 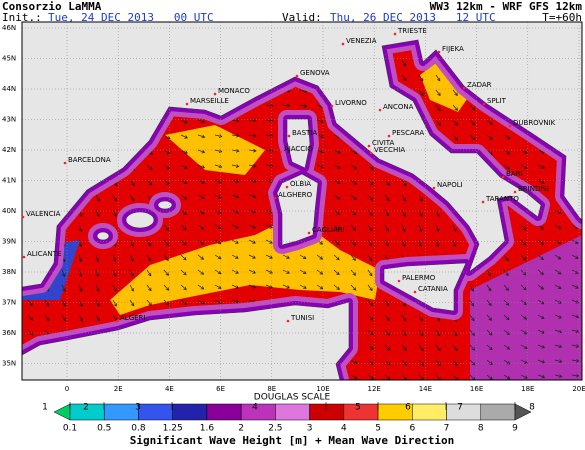 What do you see at coordinates (358, 408) in the screenshot?
I see `douglas-value: 5` at bounding box center [358, 408].